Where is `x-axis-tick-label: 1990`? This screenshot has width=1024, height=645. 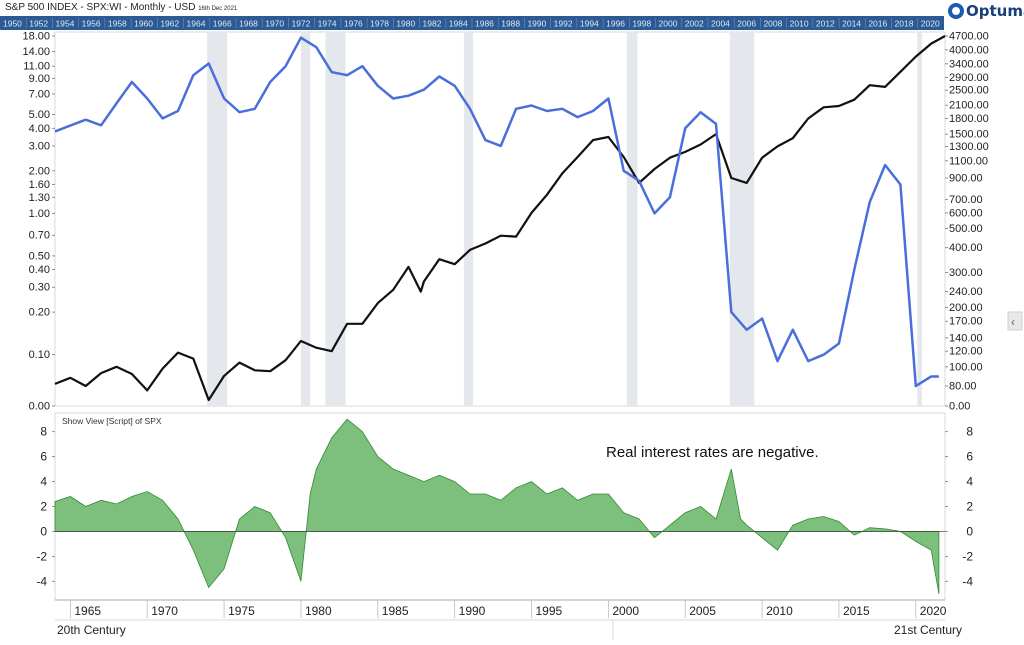
x-axis-tick-label: 1990 is located at coordinates (472, 611).